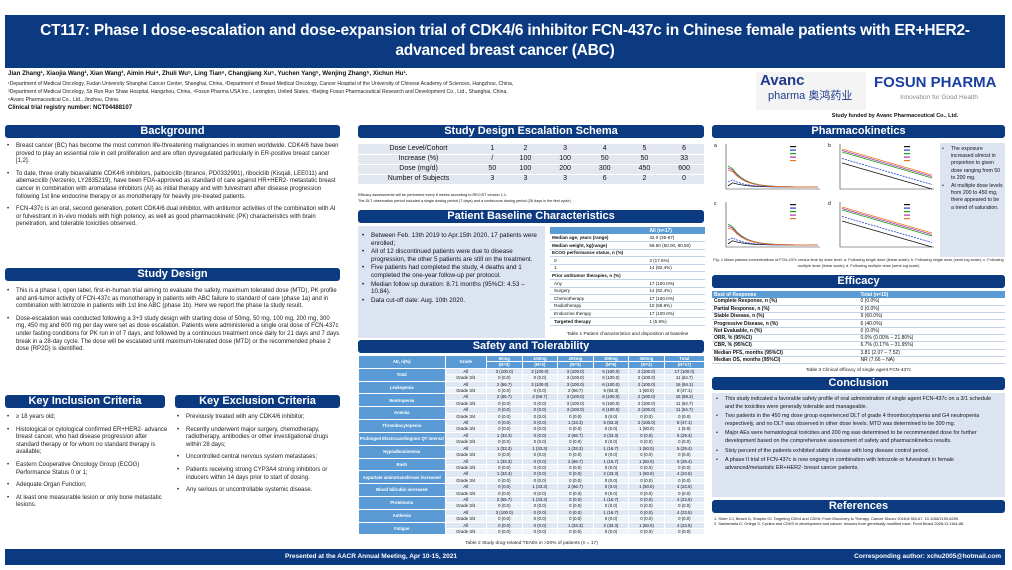 This screenshot has height=570, width=1012. I want to click on efficacy-row: ORR, % (95%CI) 0.0% (0.00% – 21.80%), so click(858, 338).